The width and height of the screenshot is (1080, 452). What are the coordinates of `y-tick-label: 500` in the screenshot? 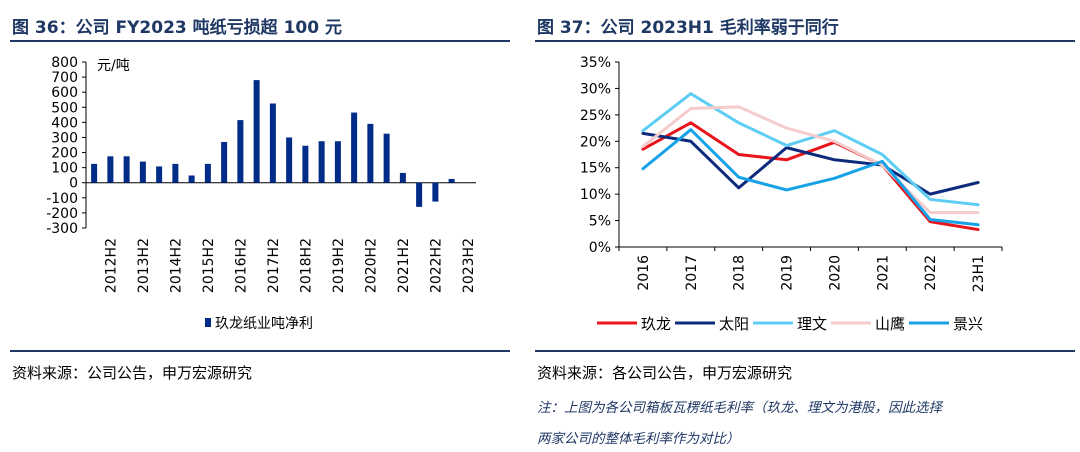 It's located at (64, 108).